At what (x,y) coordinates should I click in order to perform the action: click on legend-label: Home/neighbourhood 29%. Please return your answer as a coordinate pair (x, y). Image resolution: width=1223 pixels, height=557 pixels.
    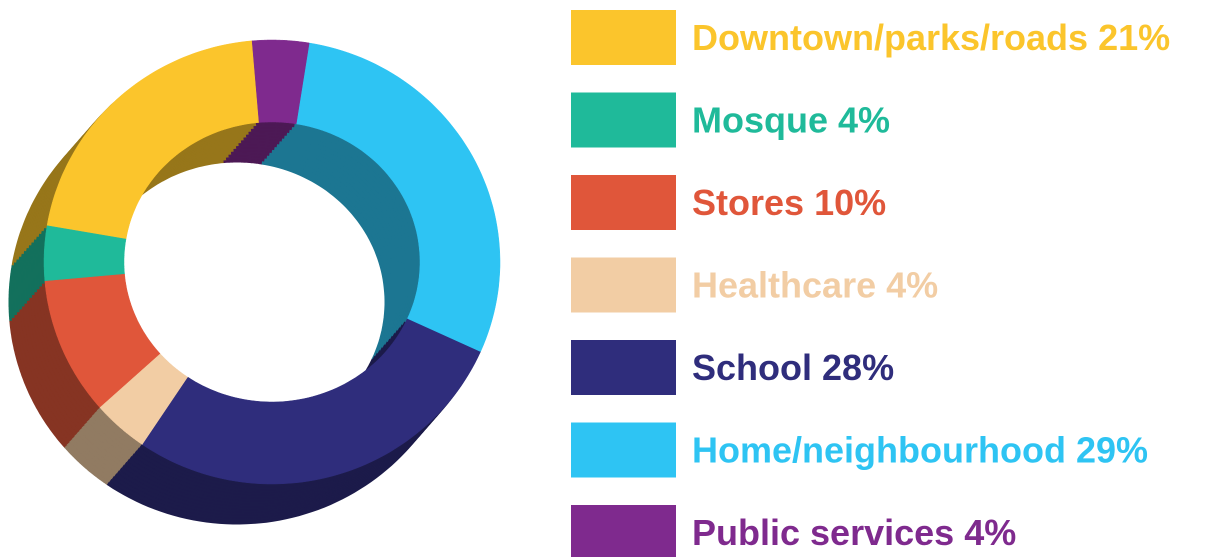
    Looking at the image, I should click on (920, 449).